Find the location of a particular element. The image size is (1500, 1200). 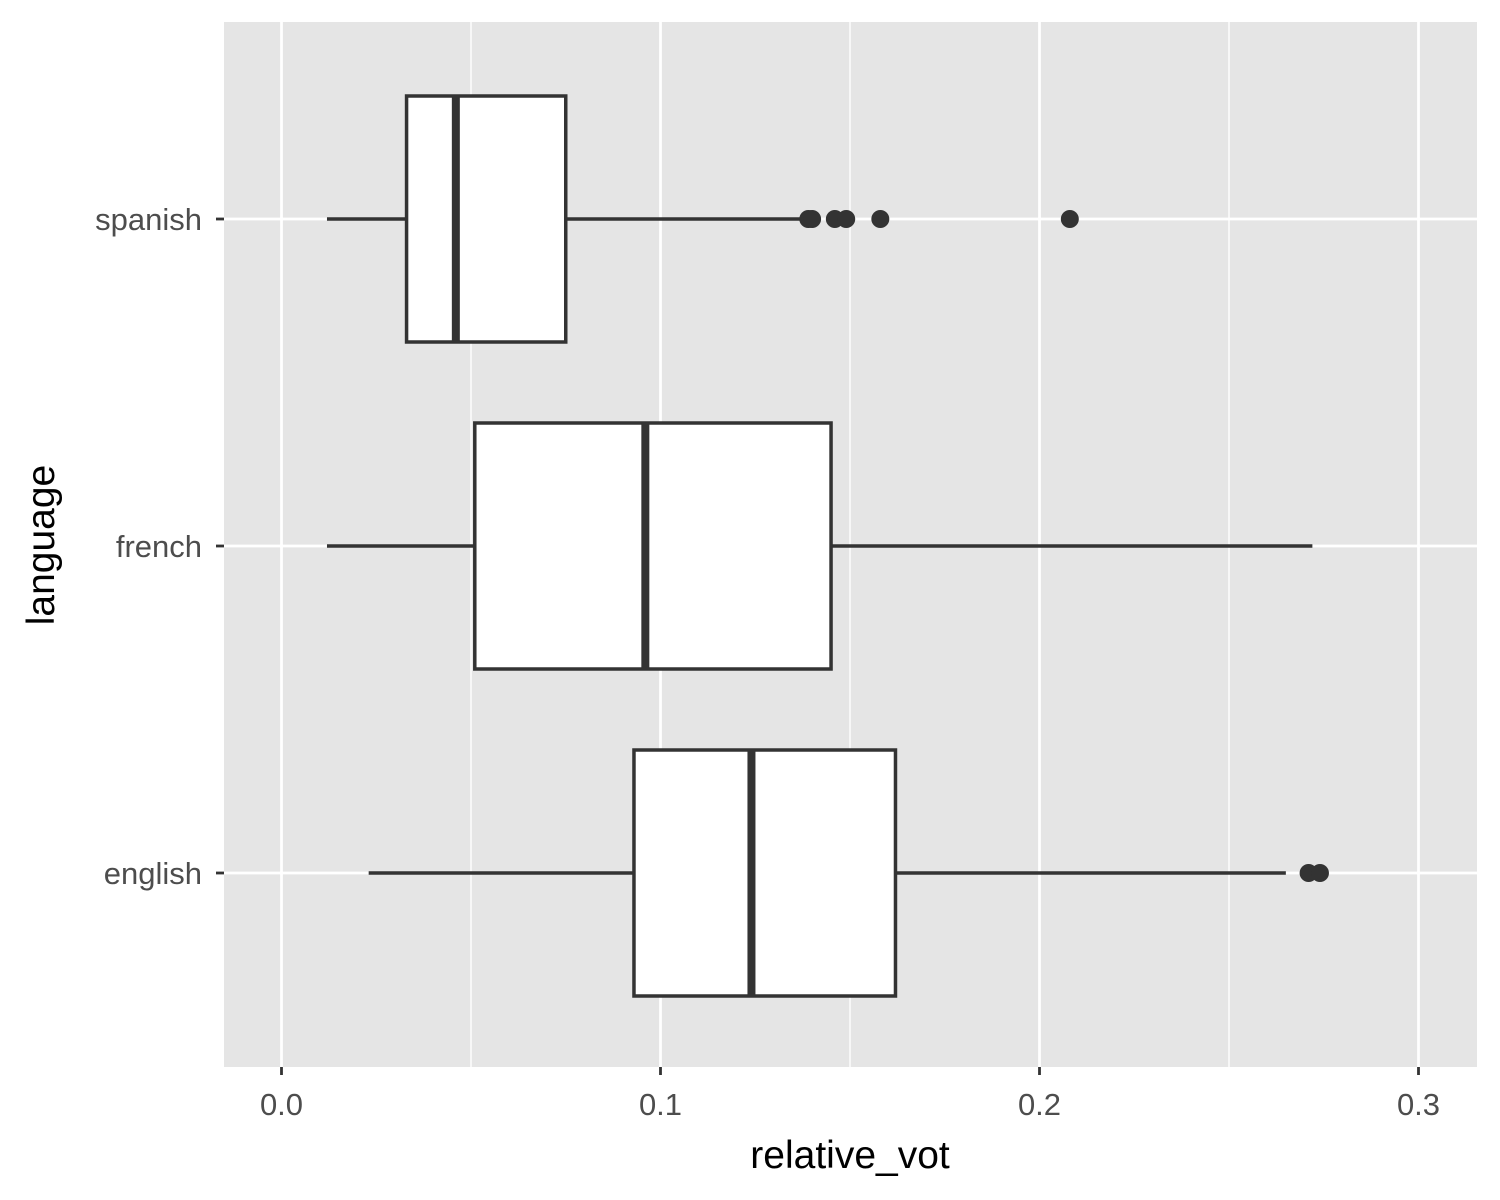

y-axis-title: language is located at coordinates (41, 545).